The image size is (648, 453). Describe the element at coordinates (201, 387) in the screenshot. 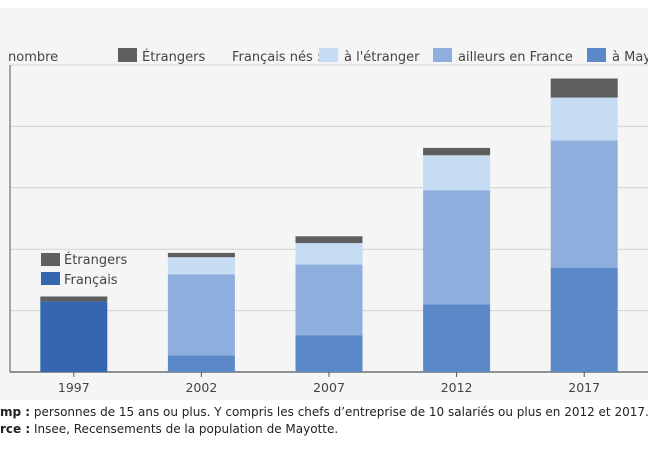

I see `x-tick-label-2002: 2002` at that location.